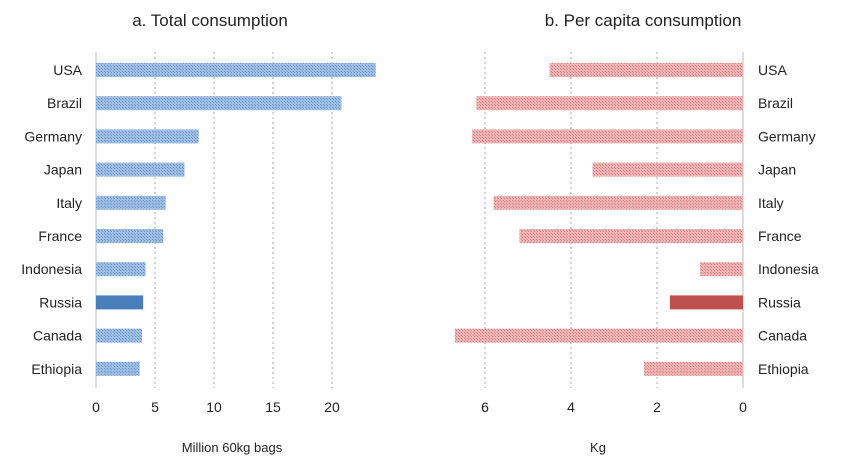 This screenshot has height=463, width=843. Describe the element at coordinates (236, 70) in the screenshot. I see `panel-a-bar-usa` at that location.